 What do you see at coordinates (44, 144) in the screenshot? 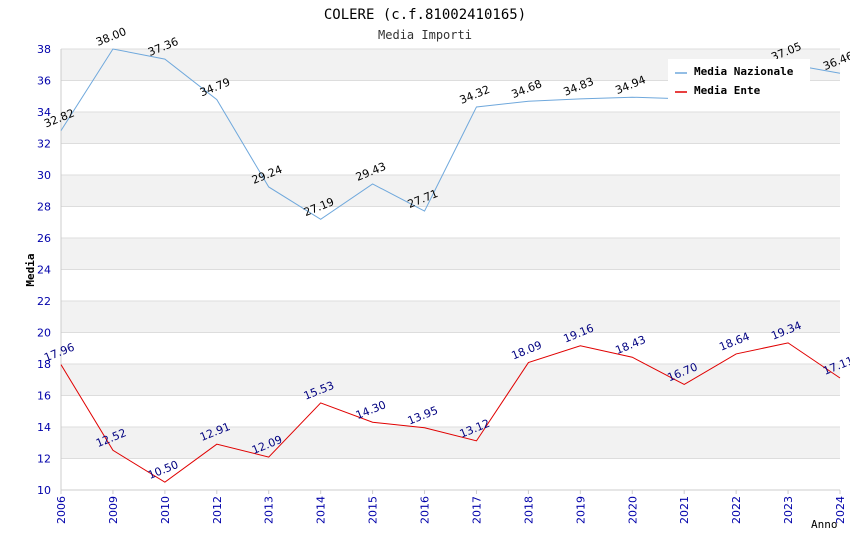
I see `y-tick-label: 32` at bounding box center [44, 144].